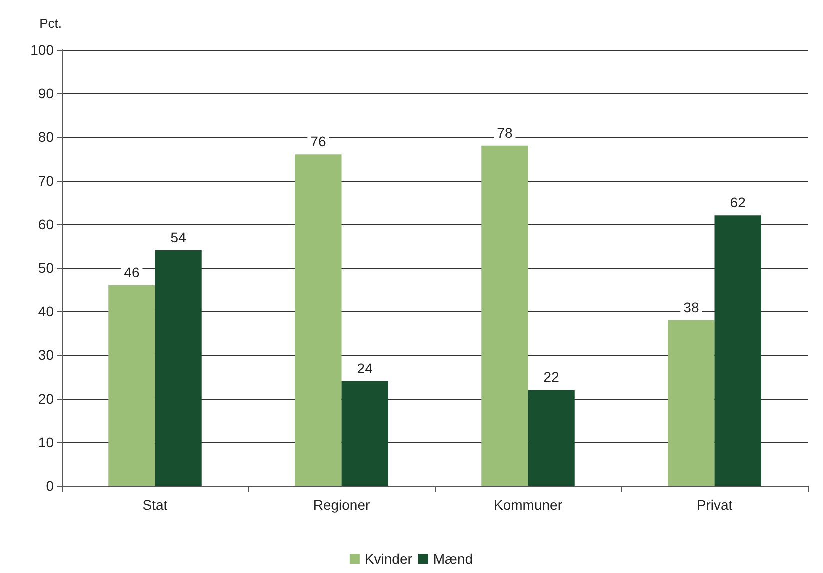 This screenshot has height=573, width=823. I want to click on data-label: 38, so click(692, 307).